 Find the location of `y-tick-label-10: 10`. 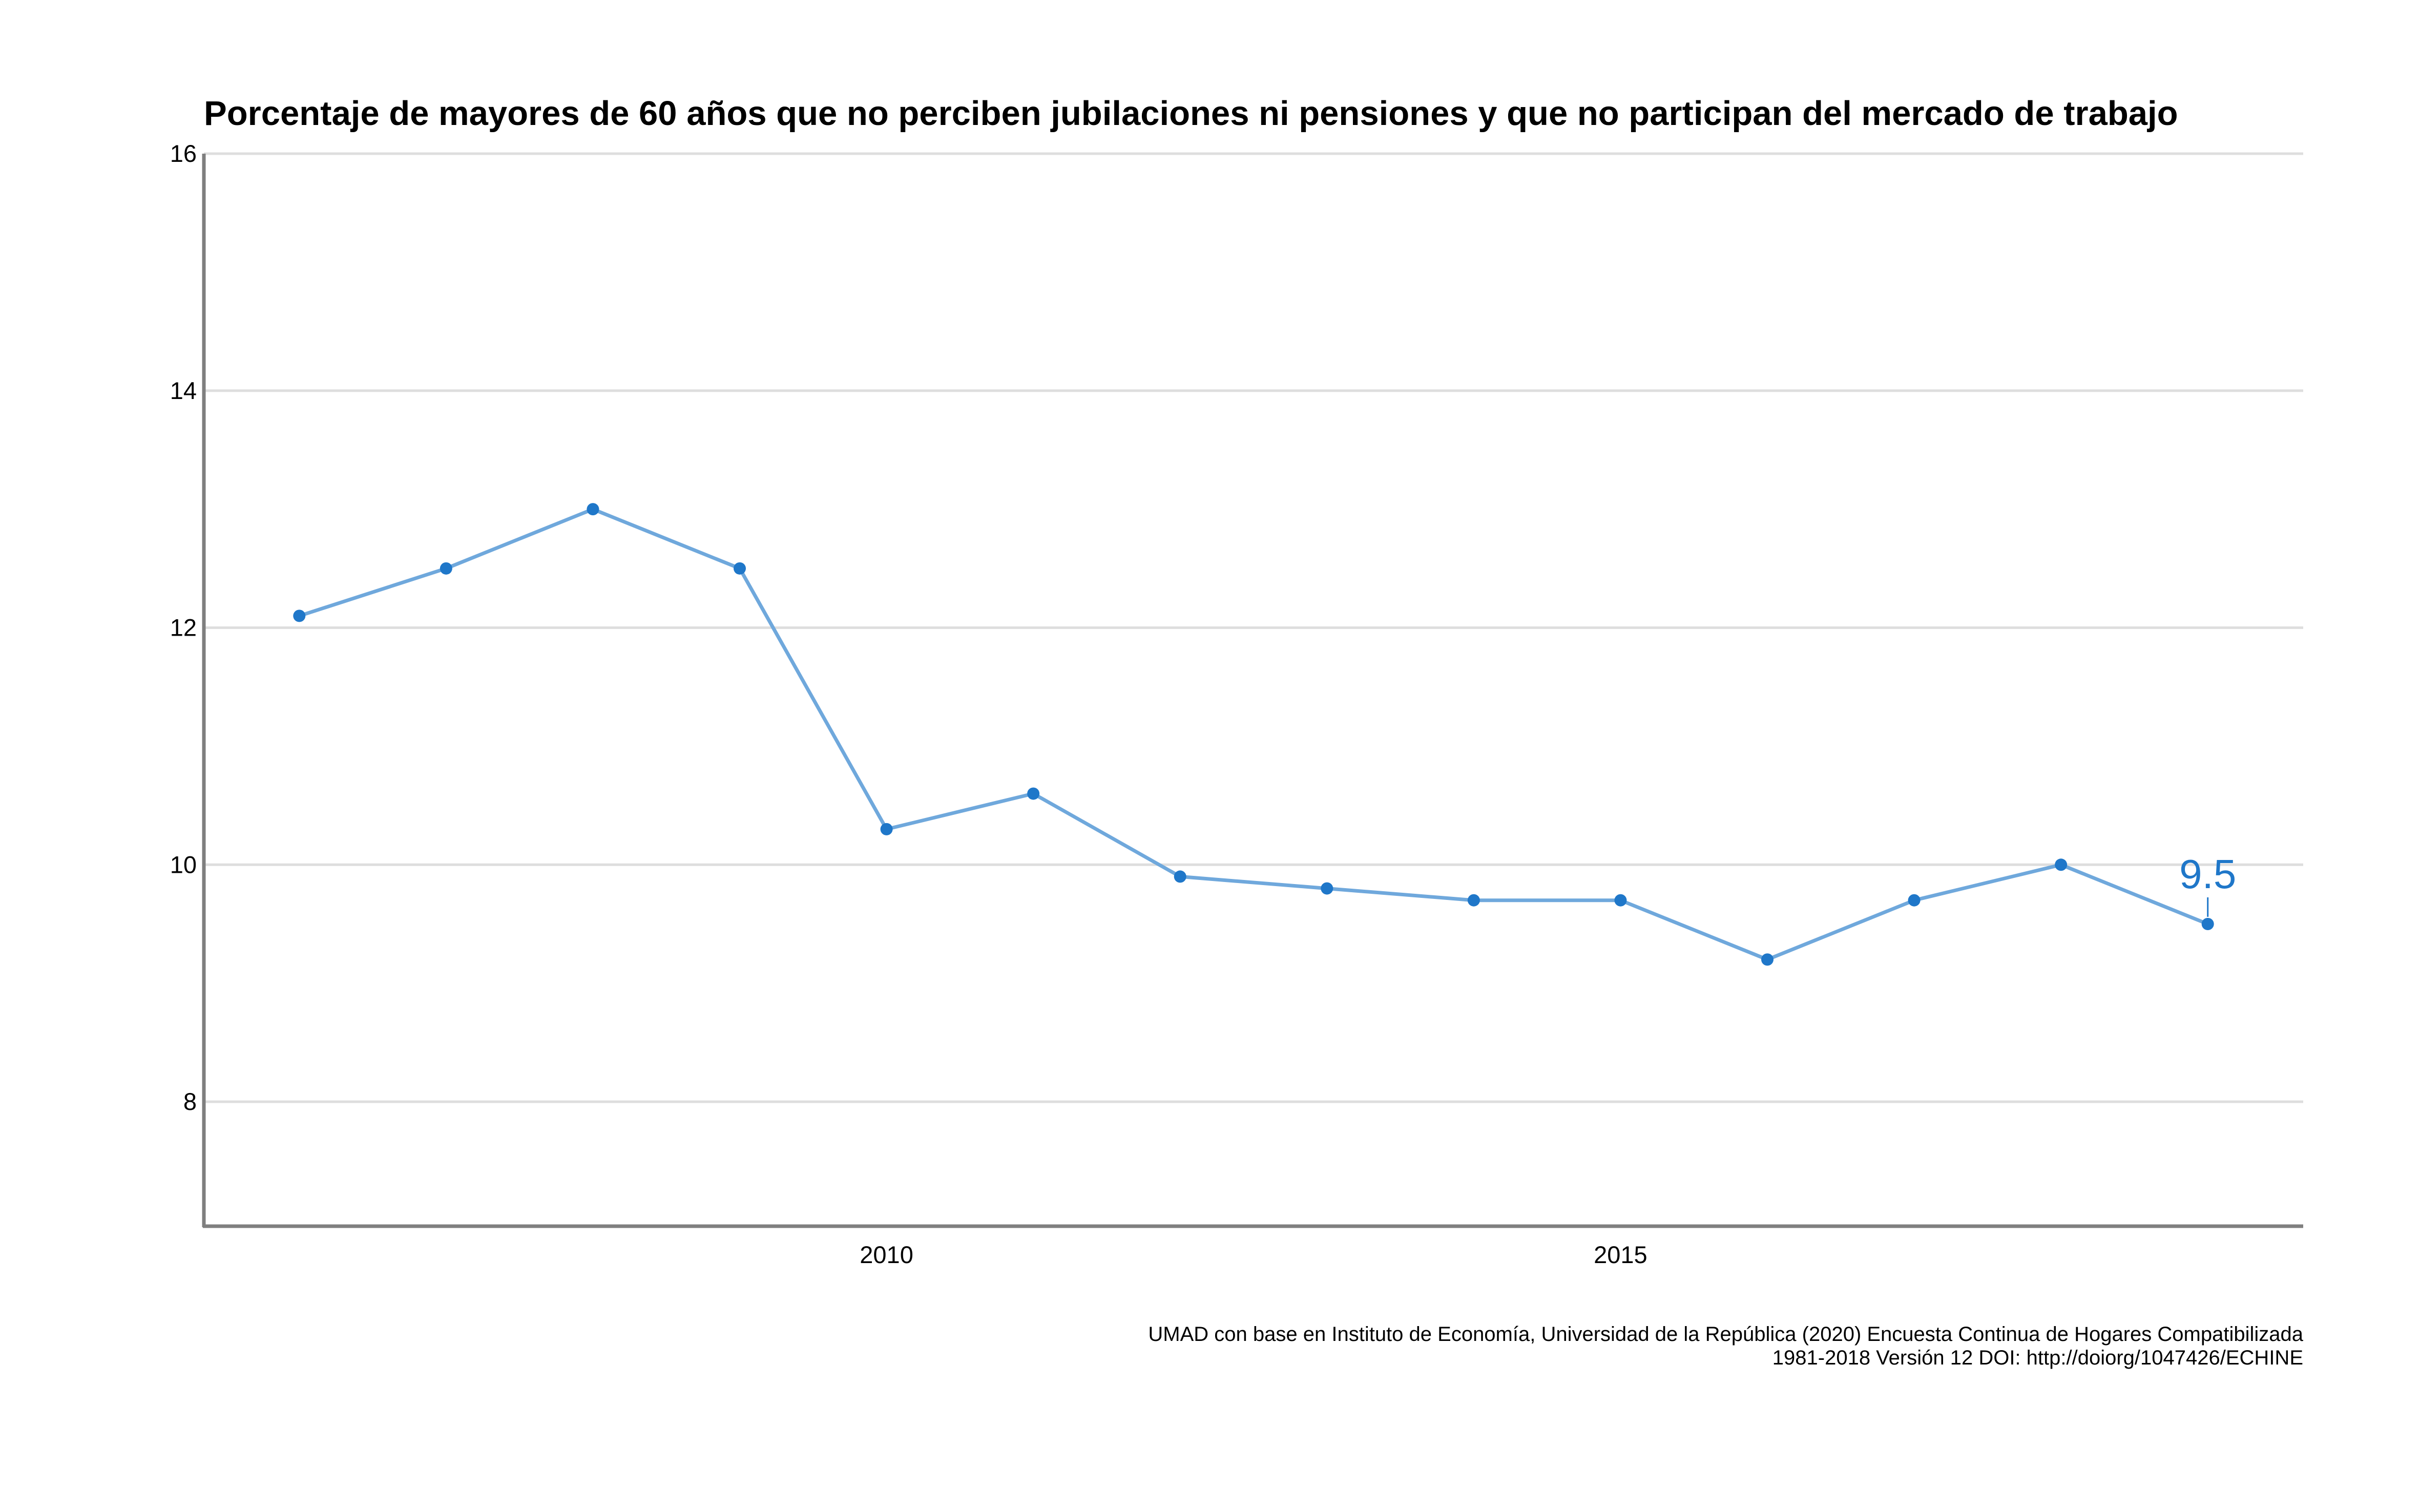

y-tick-label-10: 10 is located at coordinates (183, 864).